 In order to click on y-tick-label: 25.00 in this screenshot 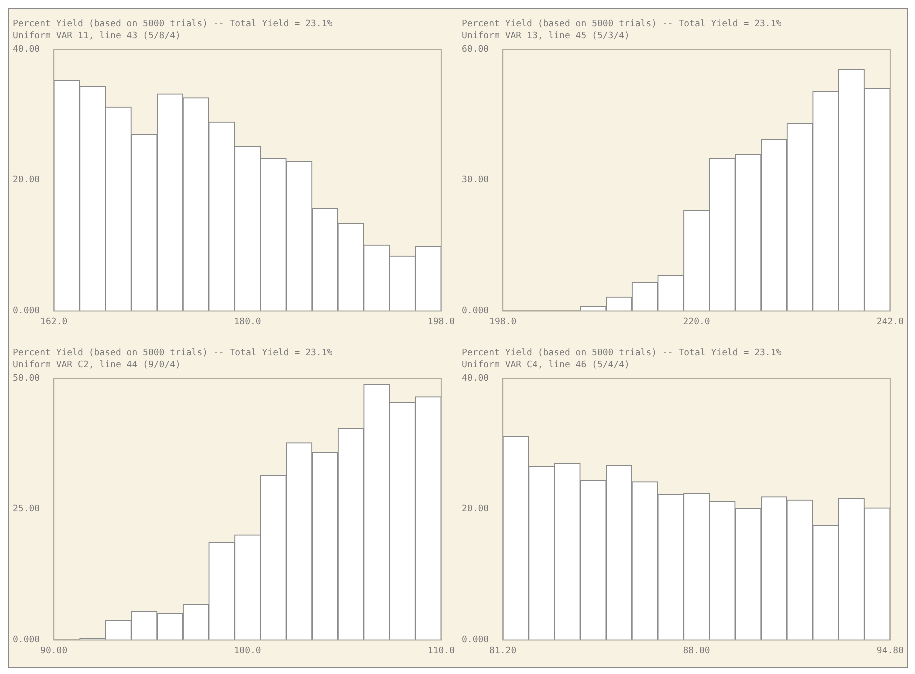, I will do `click(26, 509)`.